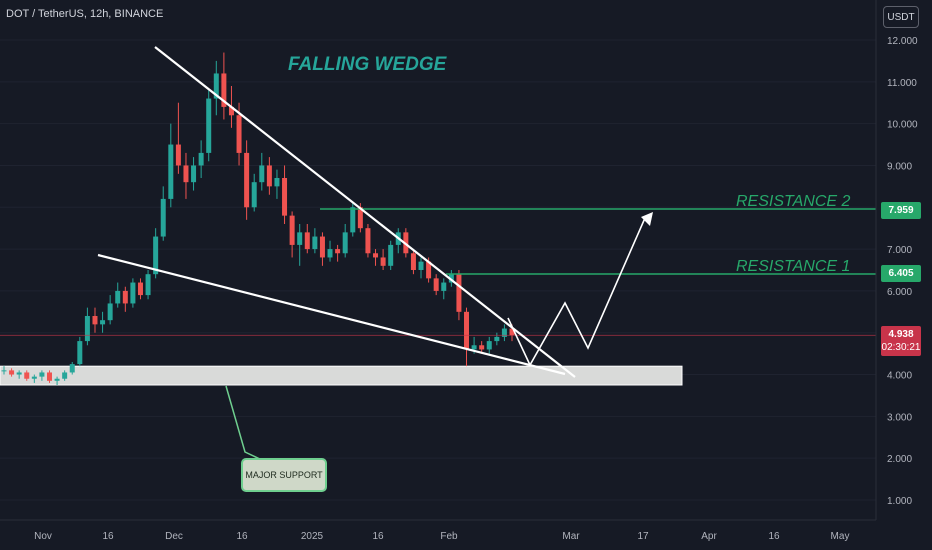  Describe the element at coordinates (368, 64) in the screenshot. I see `pattern-label: FALLING WEDGE` at that location.